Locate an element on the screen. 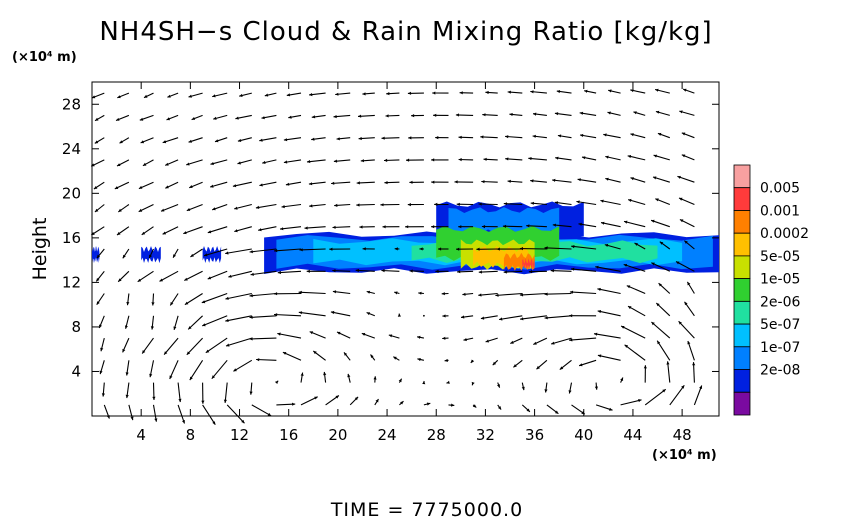 The image size is (854, 519). x-tick-label: 28 is located at coordinates (436, 435).